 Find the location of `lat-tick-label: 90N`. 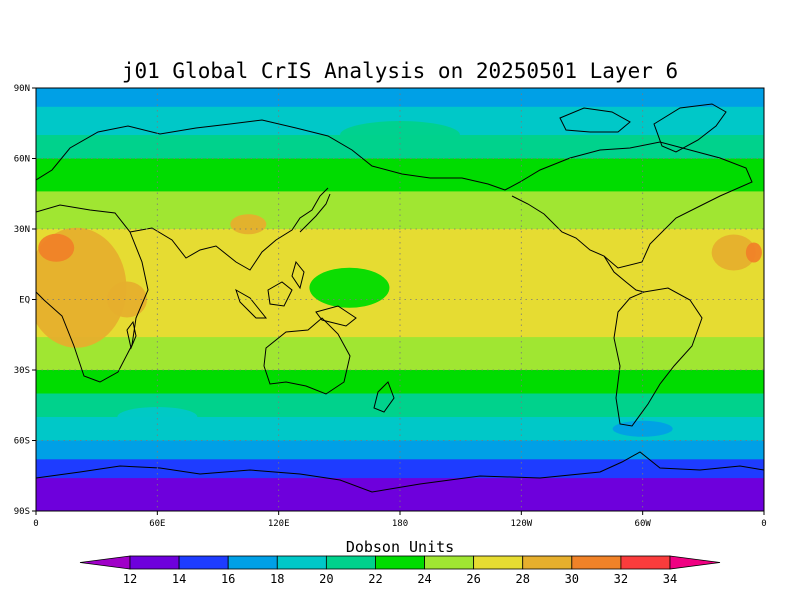

lat-tick-label: 90N is located at coordinates (22, 89).